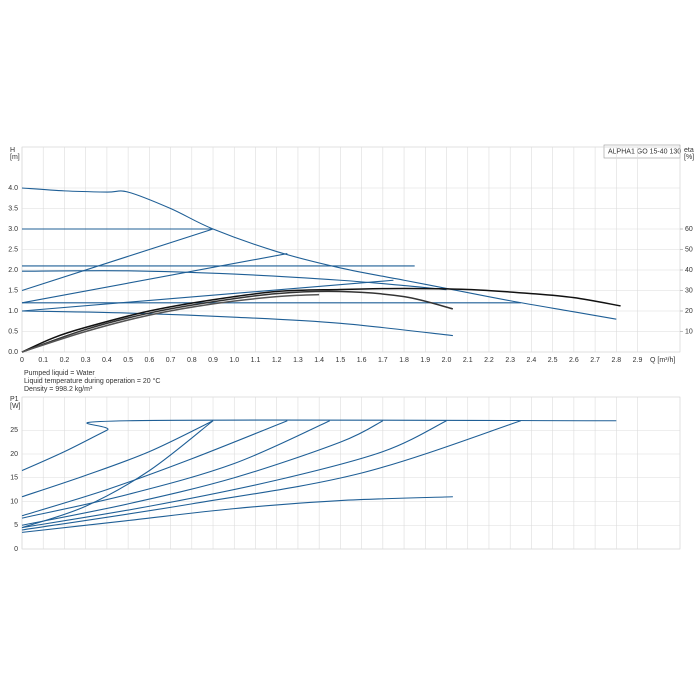  I want to click on y-unit: [W], so click(15, 406).